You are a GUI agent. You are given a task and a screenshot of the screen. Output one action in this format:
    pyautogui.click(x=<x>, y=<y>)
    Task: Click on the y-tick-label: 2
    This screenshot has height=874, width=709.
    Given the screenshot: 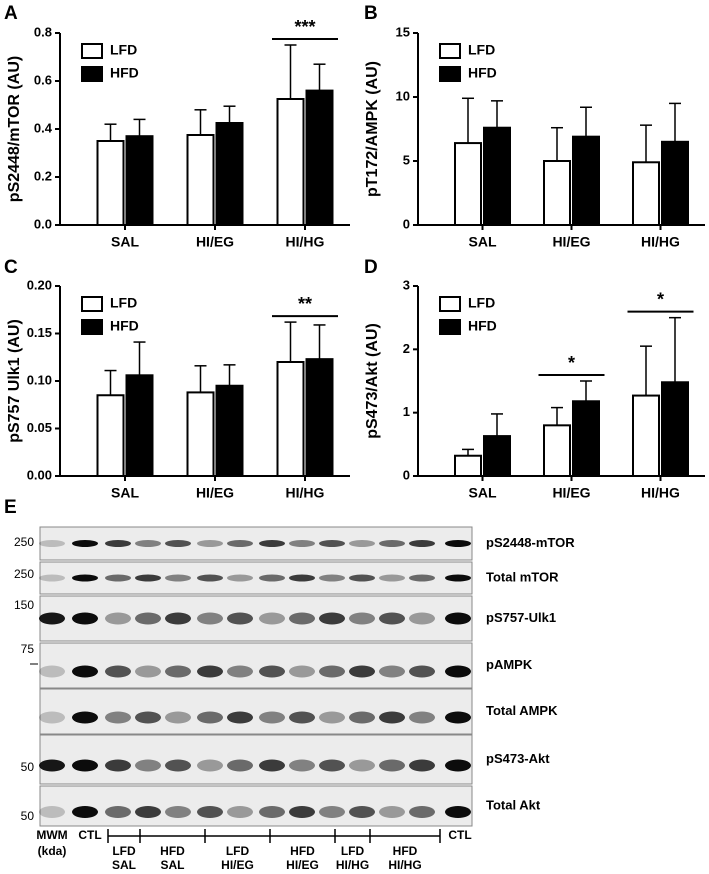 What is the action you would take?
    pyautogui.click(x=406, y=348)
    